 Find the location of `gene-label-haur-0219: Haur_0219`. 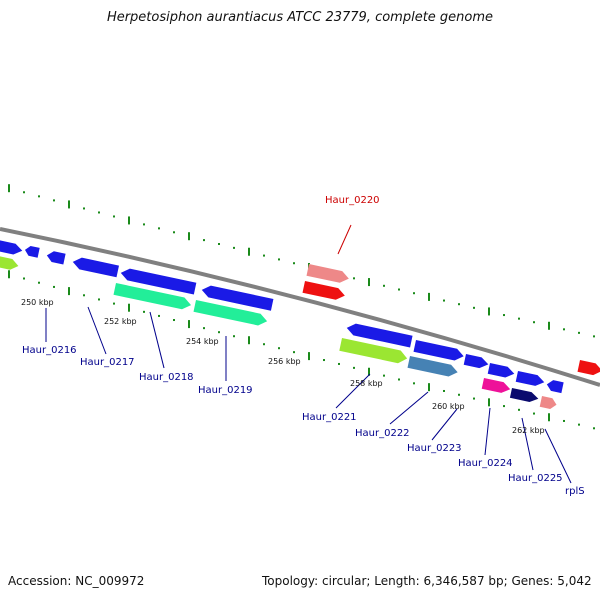

gene-label-haur-0219: Haur_0219 is located at coordinates (225, 390).